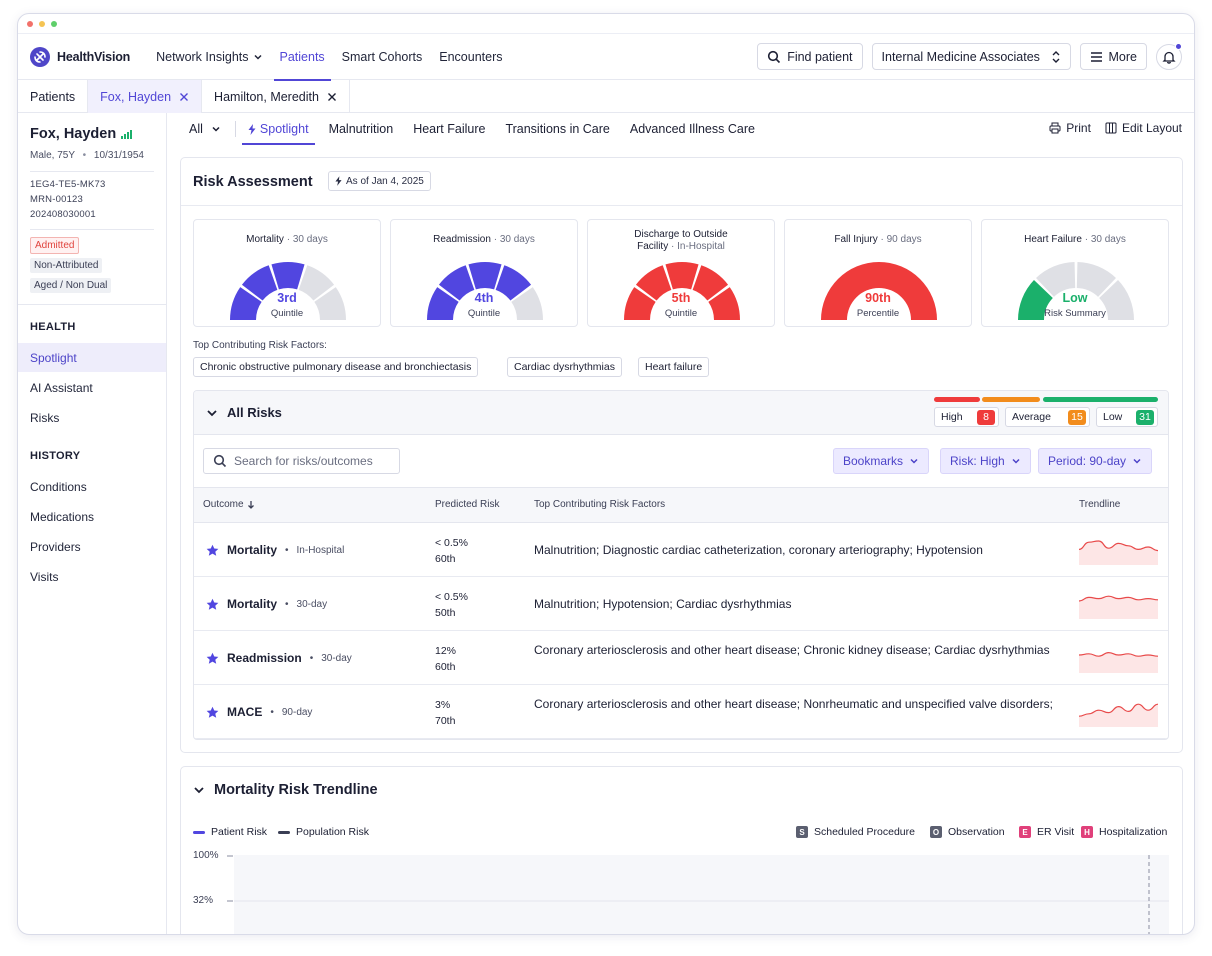 Image resolution: width=1212 pixels, height=956 pixels. Describe the element at coordinates (881, 461) in the screenshot. I see `bookmarks-filter: Bookmarks` at that location.